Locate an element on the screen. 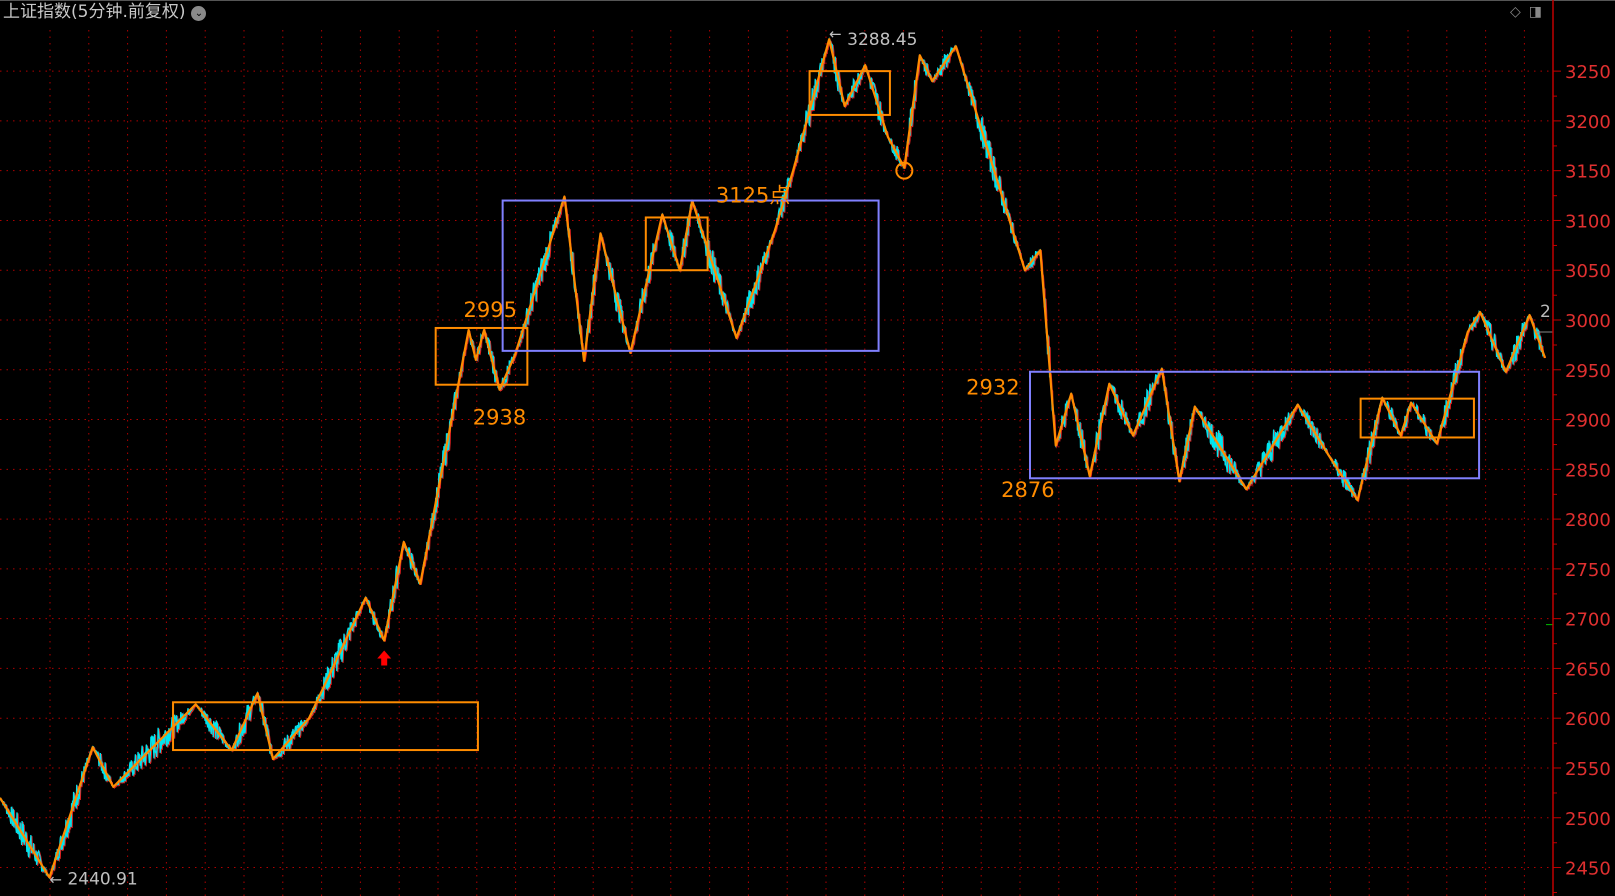 This screenshot has height=896, width=1615. y-tick-label: 2750 is located at coordinates (1588, 570).